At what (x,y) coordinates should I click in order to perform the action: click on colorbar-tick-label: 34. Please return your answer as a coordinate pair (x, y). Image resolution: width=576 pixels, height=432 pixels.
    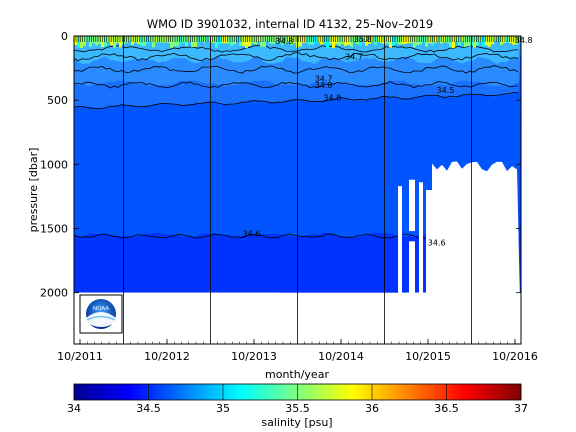
    Looking at the image, I should click on (74, 408).